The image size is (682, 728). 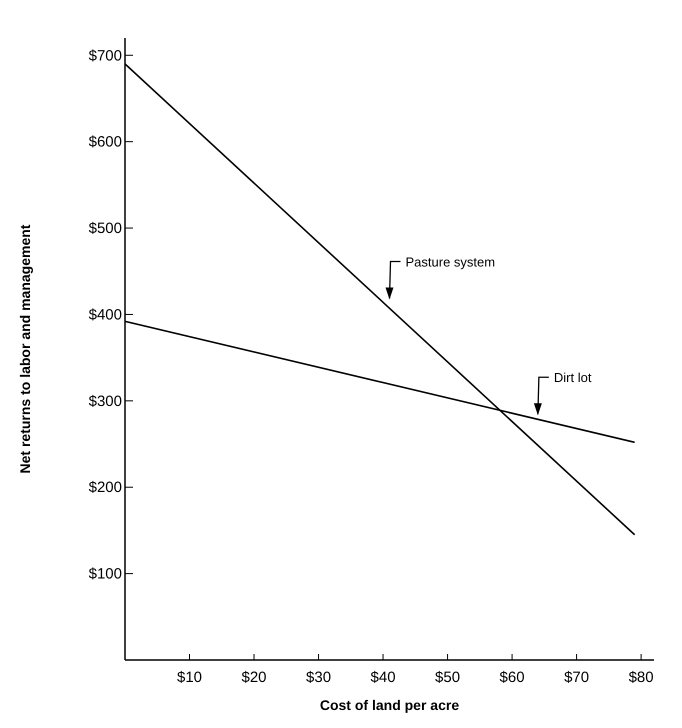 I want to click on x-axis-title: Cost of land per acre, so click(x=390, y=705).